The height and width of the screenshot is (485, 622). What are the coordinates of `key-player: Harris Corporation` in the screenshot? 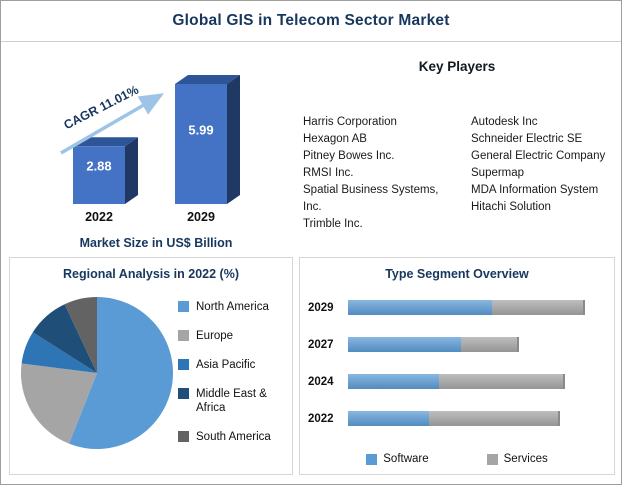 It's located at (350, 122).